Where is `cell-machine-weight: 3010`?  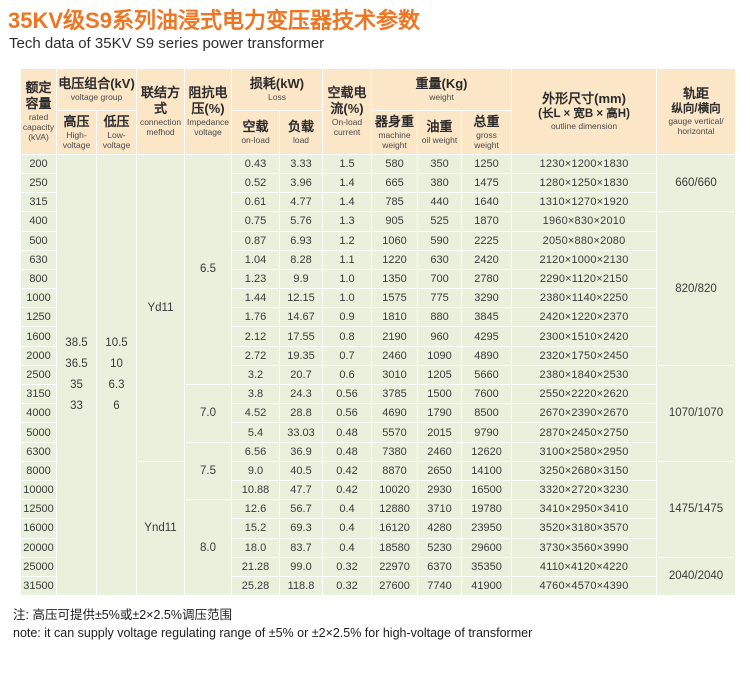 cell-machine-weight: 3010 is located at coordinates (395, 375).